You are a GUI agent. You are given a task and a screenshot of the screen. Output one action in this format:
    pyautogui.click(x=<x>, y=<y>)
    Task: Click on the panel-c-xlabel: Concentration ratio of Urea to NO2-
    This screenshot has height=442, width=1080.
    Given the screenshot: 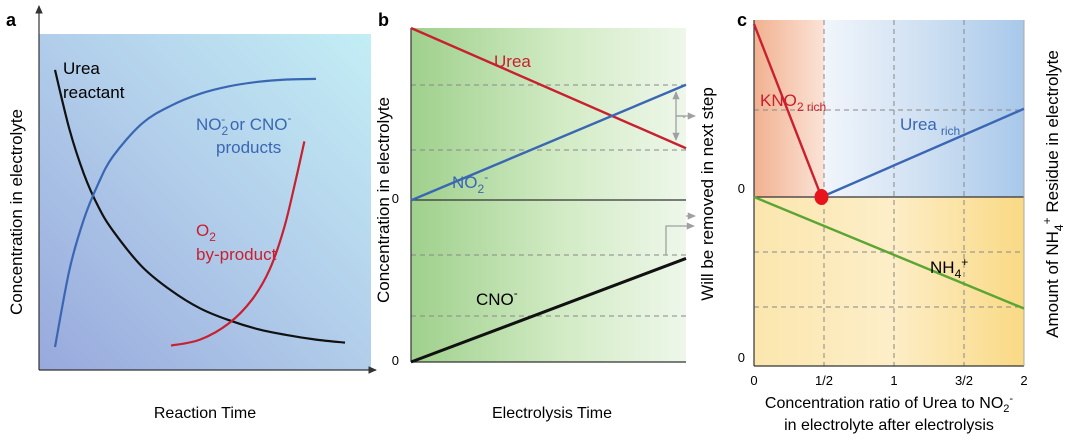 What is the action you would take?
    pyautogui.click(x=889, y=404)
    